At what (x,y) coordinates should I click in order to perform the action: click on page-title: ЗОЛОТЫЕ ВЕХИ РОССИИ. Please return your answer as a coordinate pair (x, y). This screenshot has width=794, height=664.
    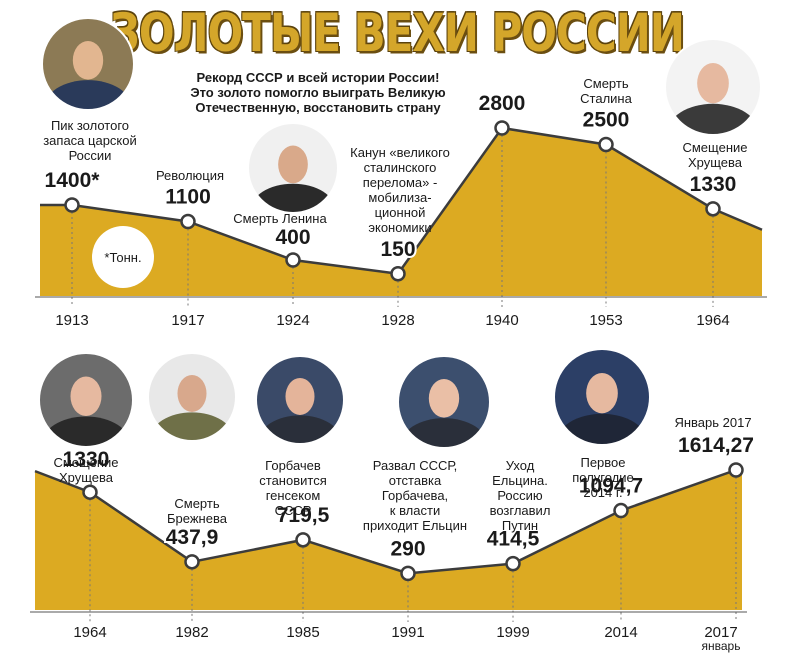
    Looking at the image, I should click on (397, 33).